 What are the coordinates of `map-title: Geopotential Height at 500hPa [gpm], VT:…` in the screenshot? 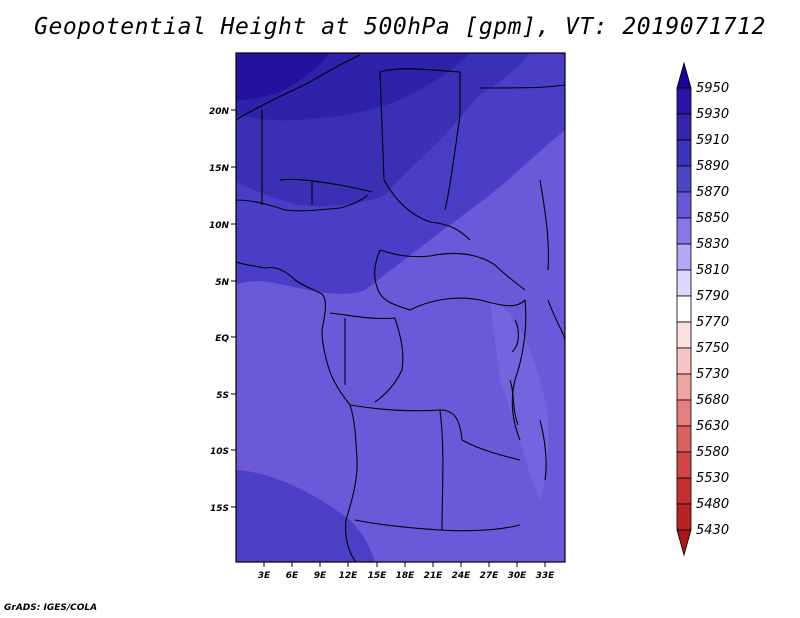 It's located at (400, 27).